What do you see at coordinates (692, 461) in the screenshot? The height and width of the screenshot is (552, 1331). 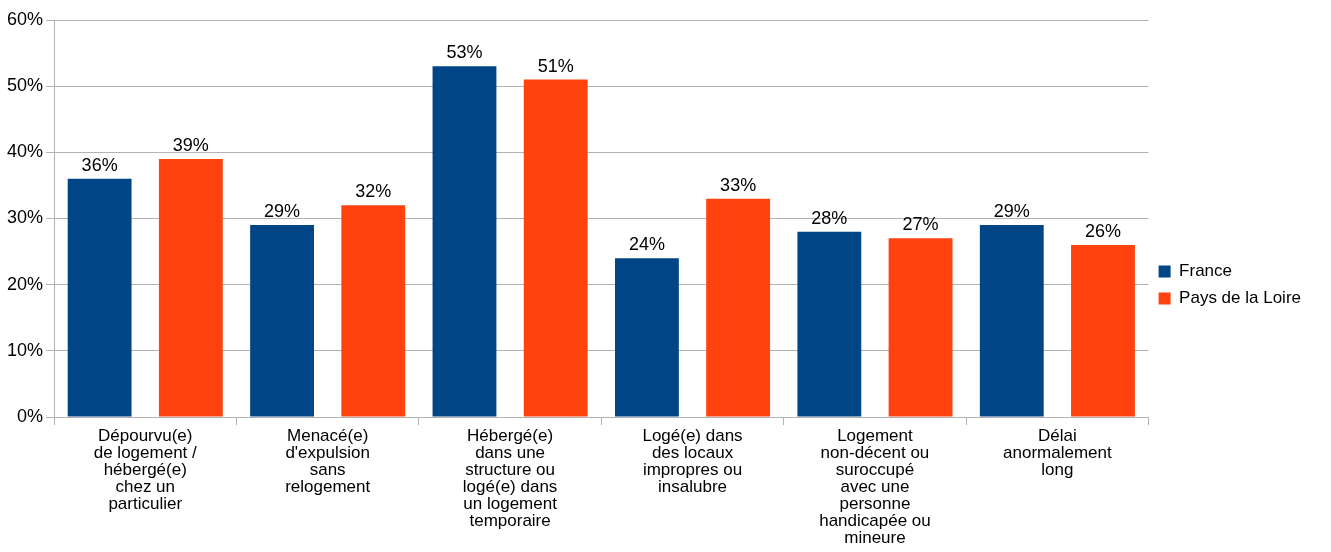 I see `x-tick-label: Logé(e) dans des locaux impropres ou insalubre` at bounding box center [692, 461].